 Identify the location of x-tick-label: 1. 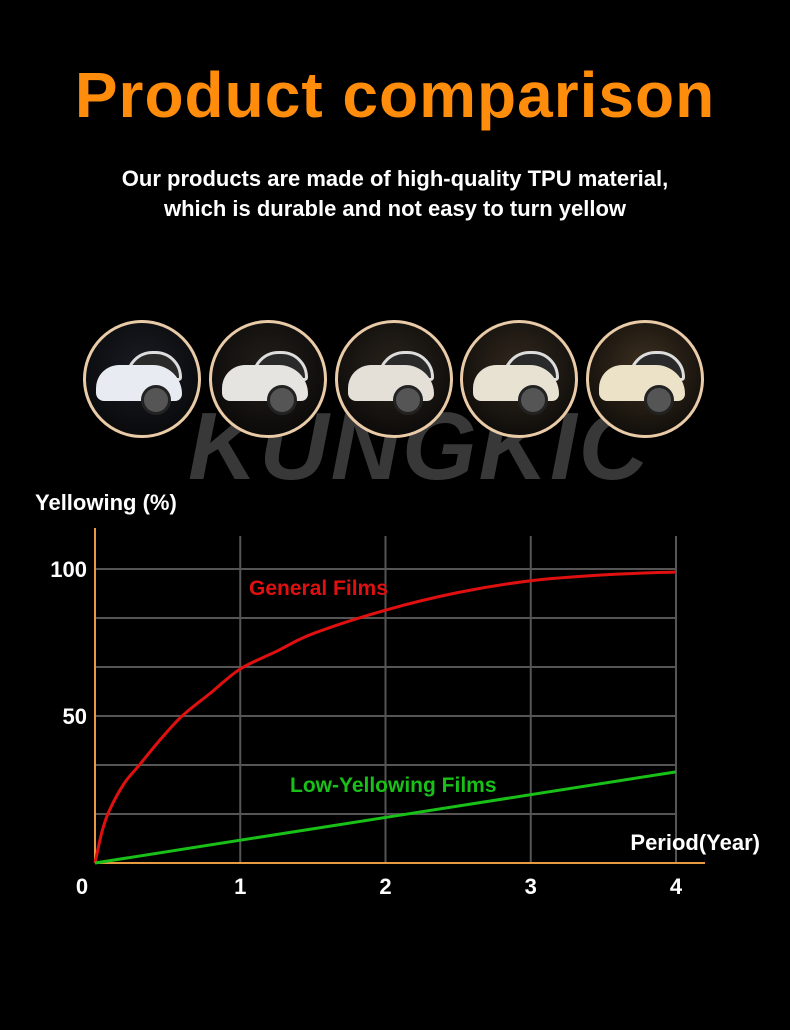
(240, 886).